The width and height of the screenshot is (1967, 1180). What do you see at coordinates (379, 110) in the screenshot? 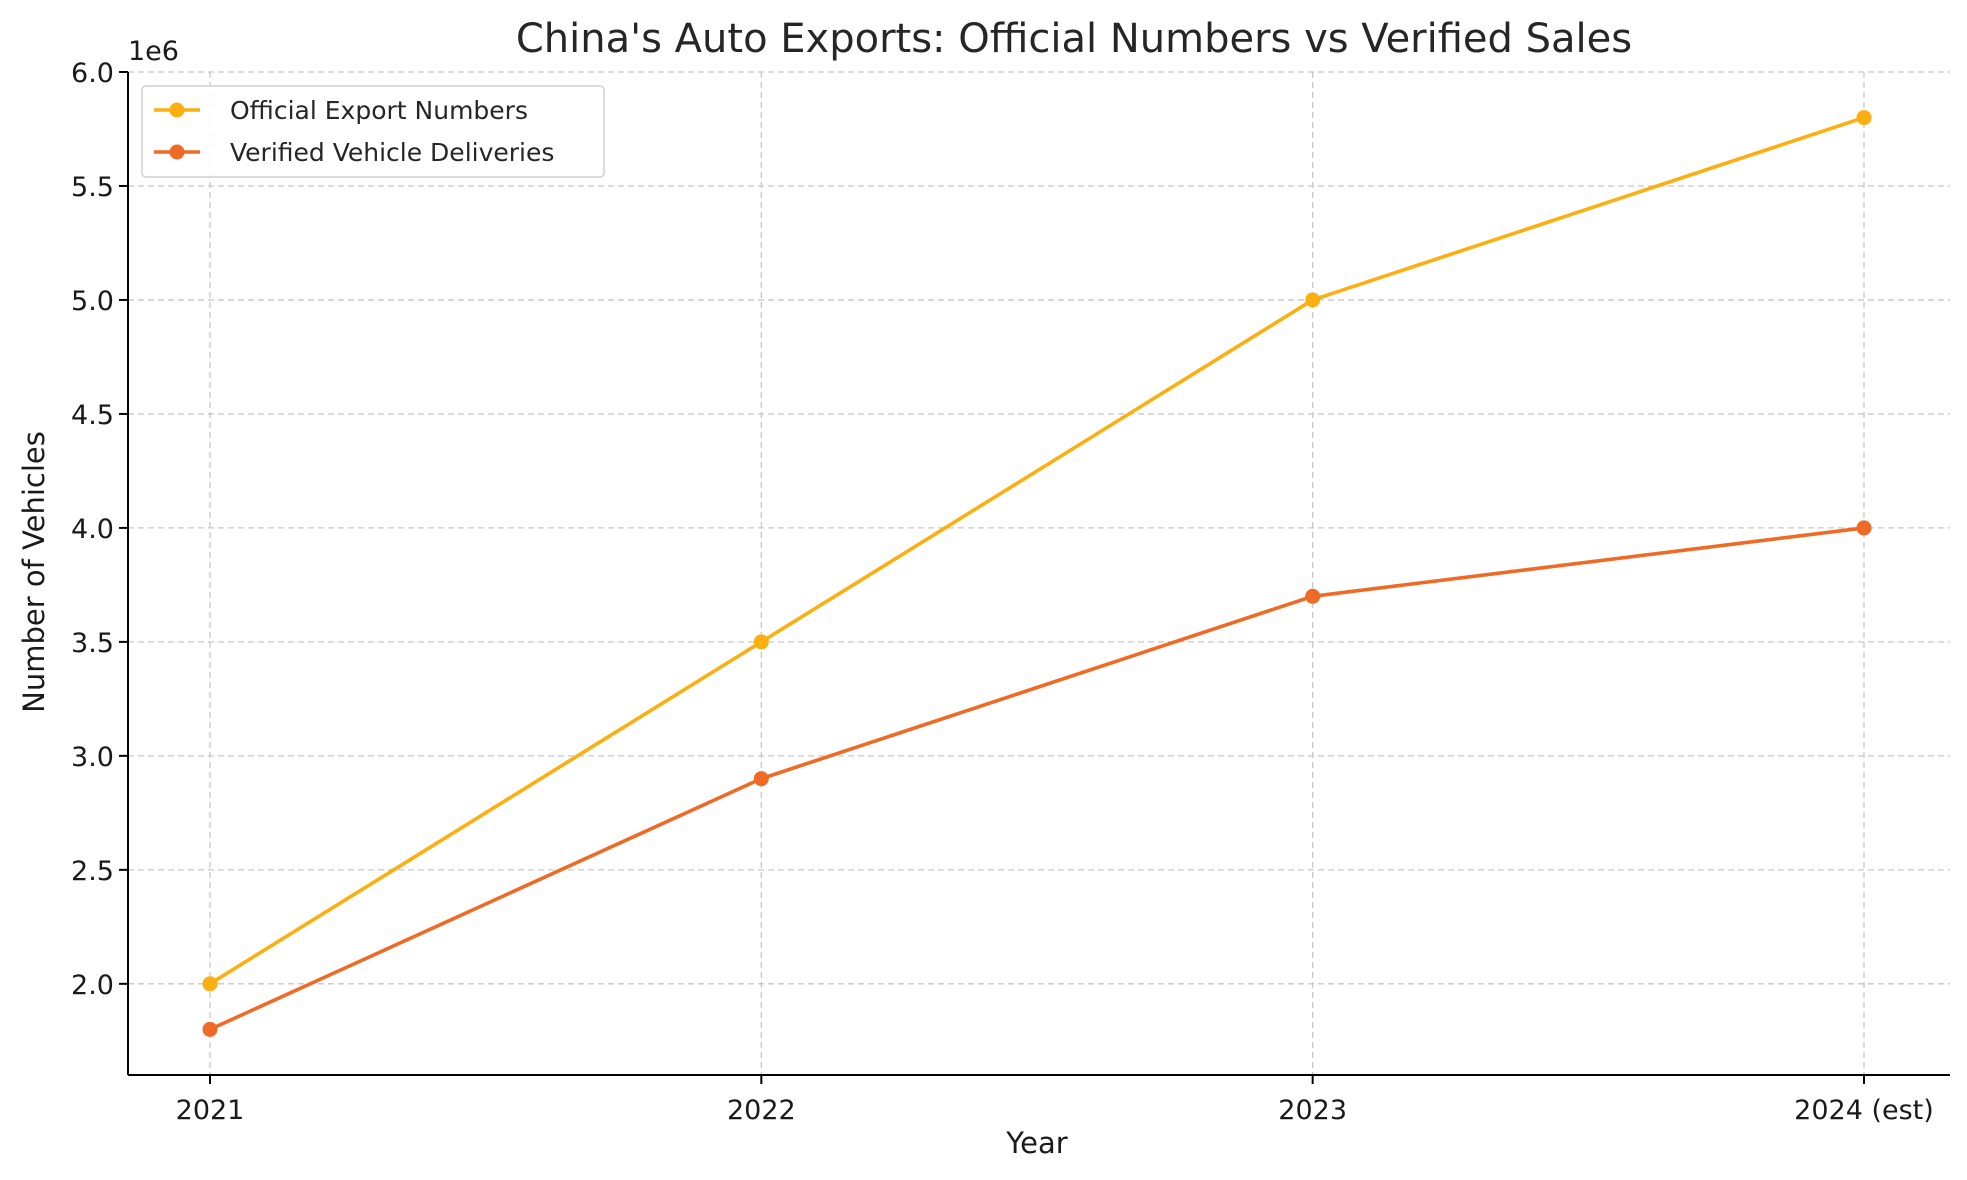
I see `legend-entry-1: Official Export Numbers` at bounding box center [379, 110].